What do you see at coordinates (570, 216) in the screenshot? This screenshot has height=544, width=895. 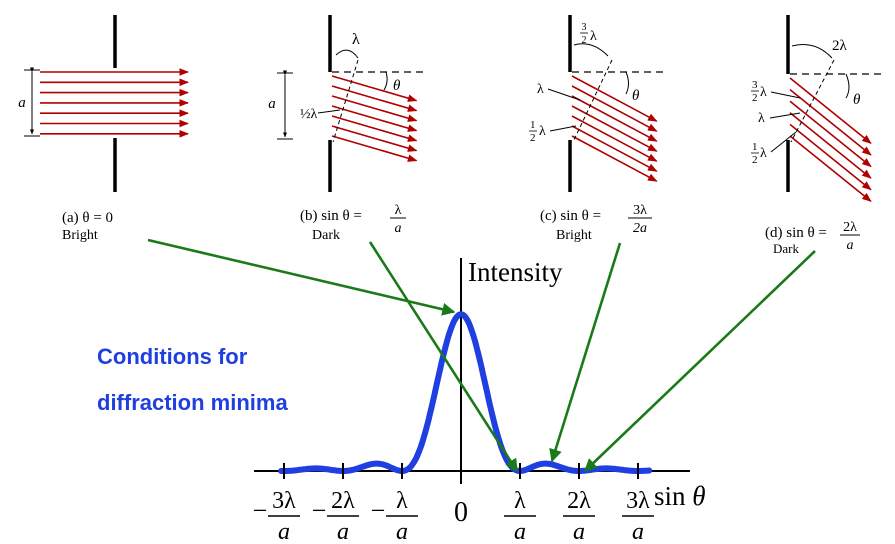 I see `caption-c: (c) sin θ =` at bounding box center [570, 216].